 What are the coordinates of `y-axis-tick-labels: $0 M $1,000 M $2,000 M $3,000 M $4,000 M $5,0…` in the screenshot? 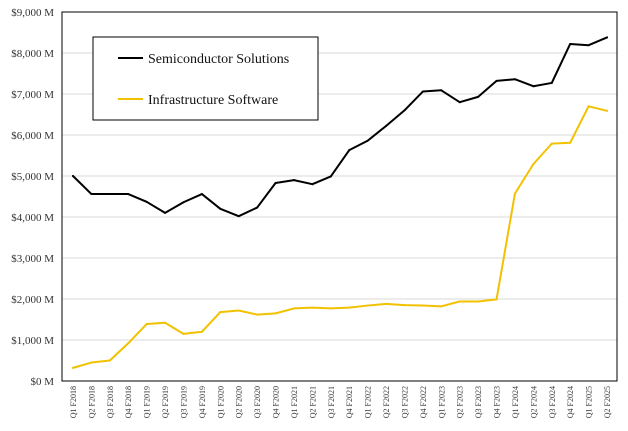 It's located at (32, 197).